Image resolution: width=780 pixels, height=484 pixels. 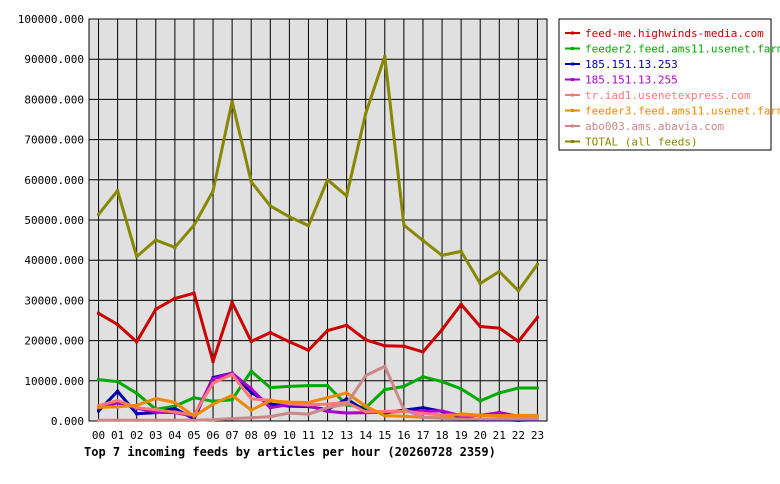 What do you see at coordinates (155, 435) in the screenshot?
I see `x-tick-label: 03` at bounding box center [155, 435].